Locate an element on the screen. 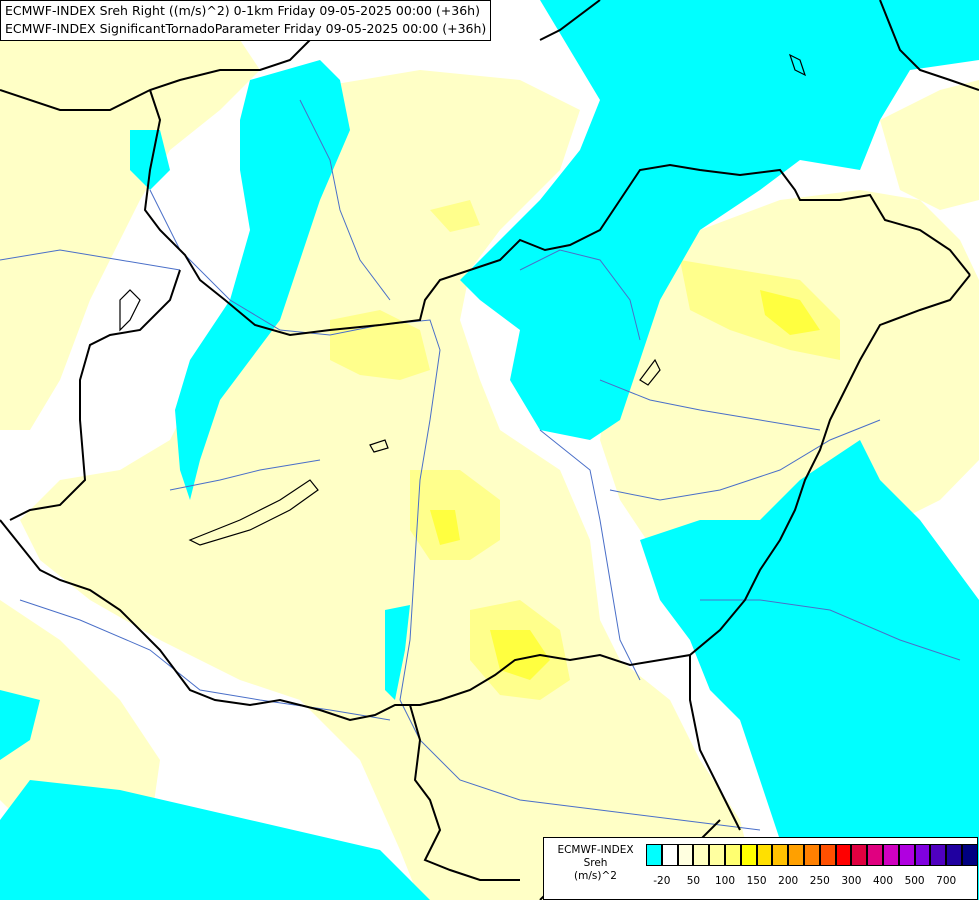 This screenshot has height=900, width=979. legend-title-line-2: Sreh is located at coordinates (595, 863).